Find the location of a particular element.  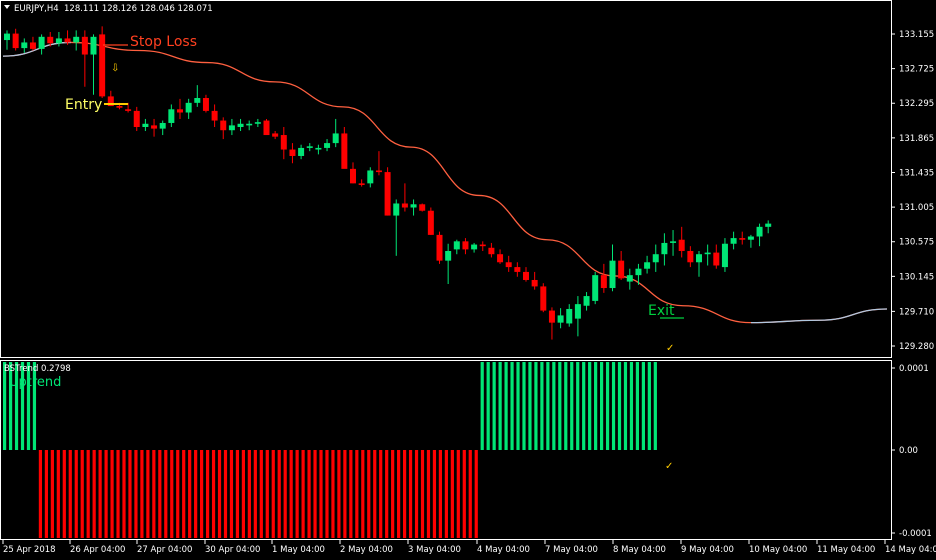

time-tick-label: 14 May 04:00 is located at coordinates (910, 550).